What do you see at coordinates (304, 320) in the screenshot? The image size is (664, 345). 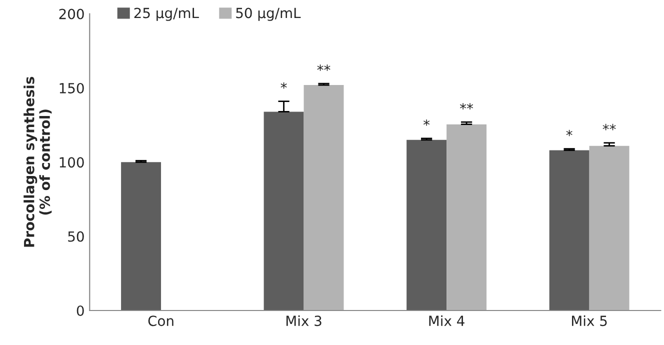 I see `x-tick-label: Mix 3` at bounding box center [304, 320].